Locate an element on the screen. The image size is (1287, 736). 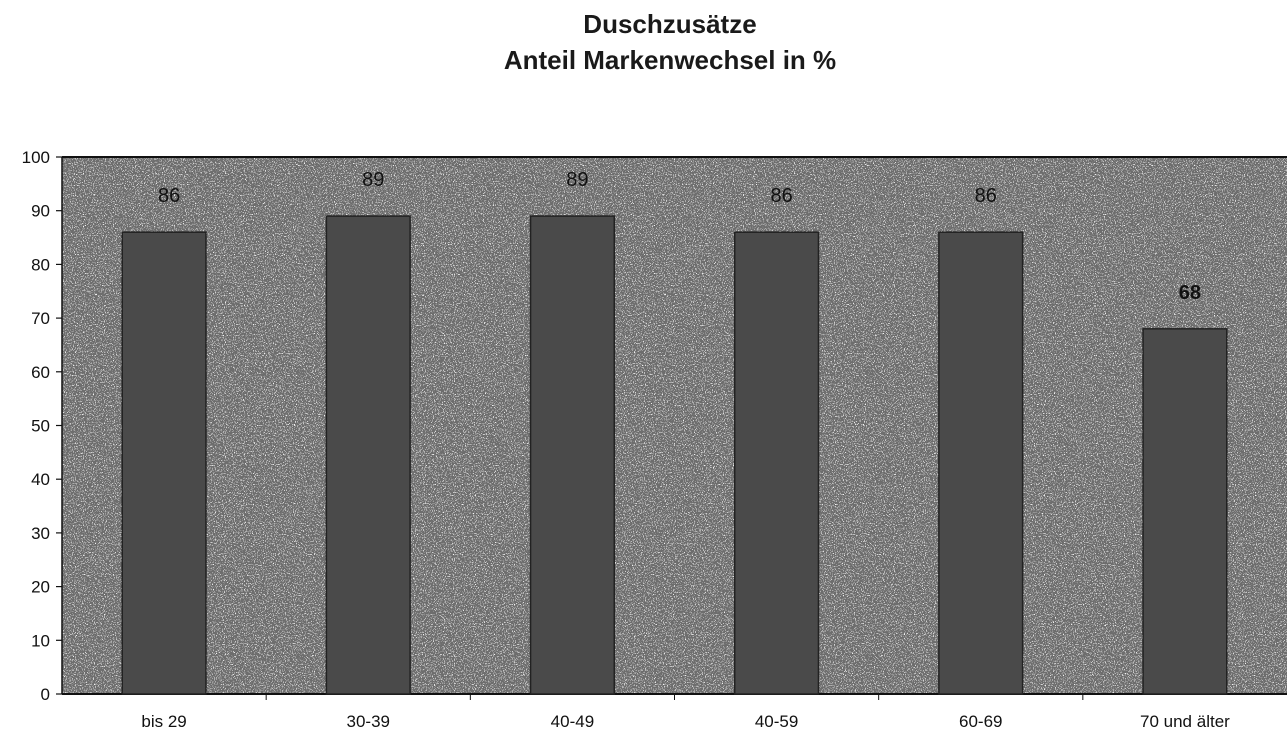
y-tick-label: 0 is located at coordinates (45, 694).